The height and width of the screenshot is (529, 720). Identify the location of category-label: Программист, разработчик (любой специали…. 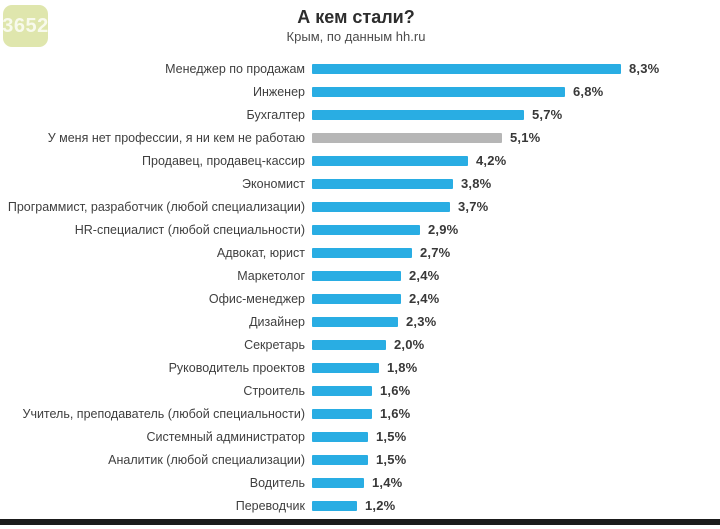
(156, 206).